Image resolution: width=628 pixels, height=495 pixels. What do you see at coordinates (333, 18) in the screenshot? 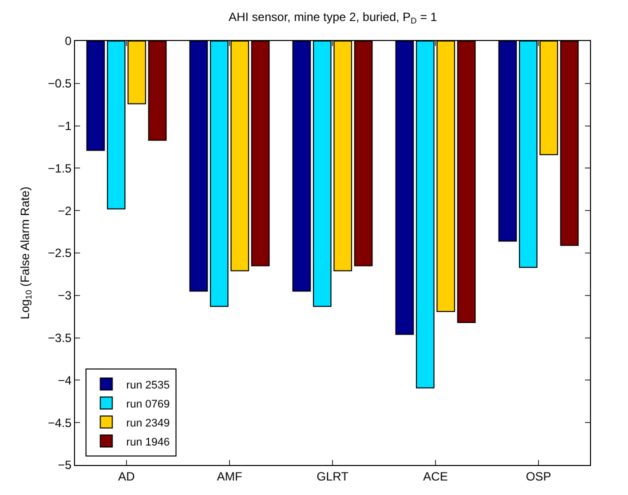
I see `chart-title: AHI sensor, mine type 2, buried, P$_{D}$ = 1` at bounding box center [333, 18].